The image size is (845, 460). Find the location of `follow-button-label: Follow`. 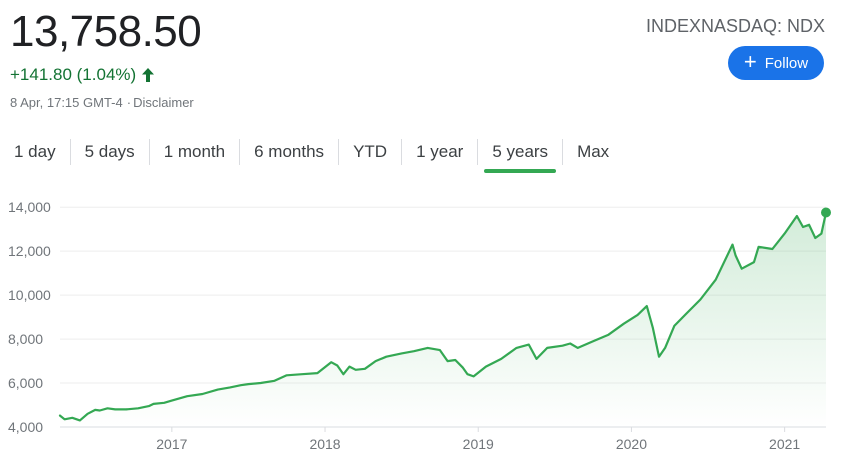

follow-button-label: Follow is located at coordinates (786, 63).